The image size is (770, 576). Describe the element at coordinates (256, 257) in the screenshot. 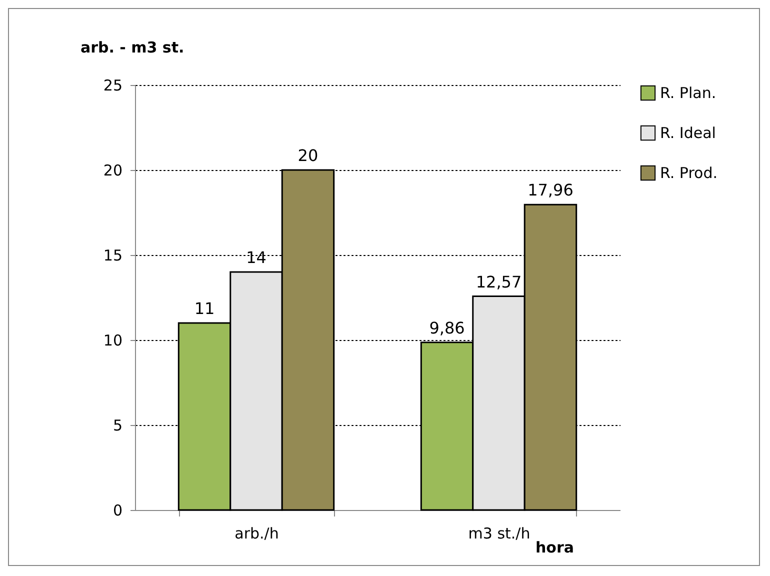

I see `data-label: 14` at that location.